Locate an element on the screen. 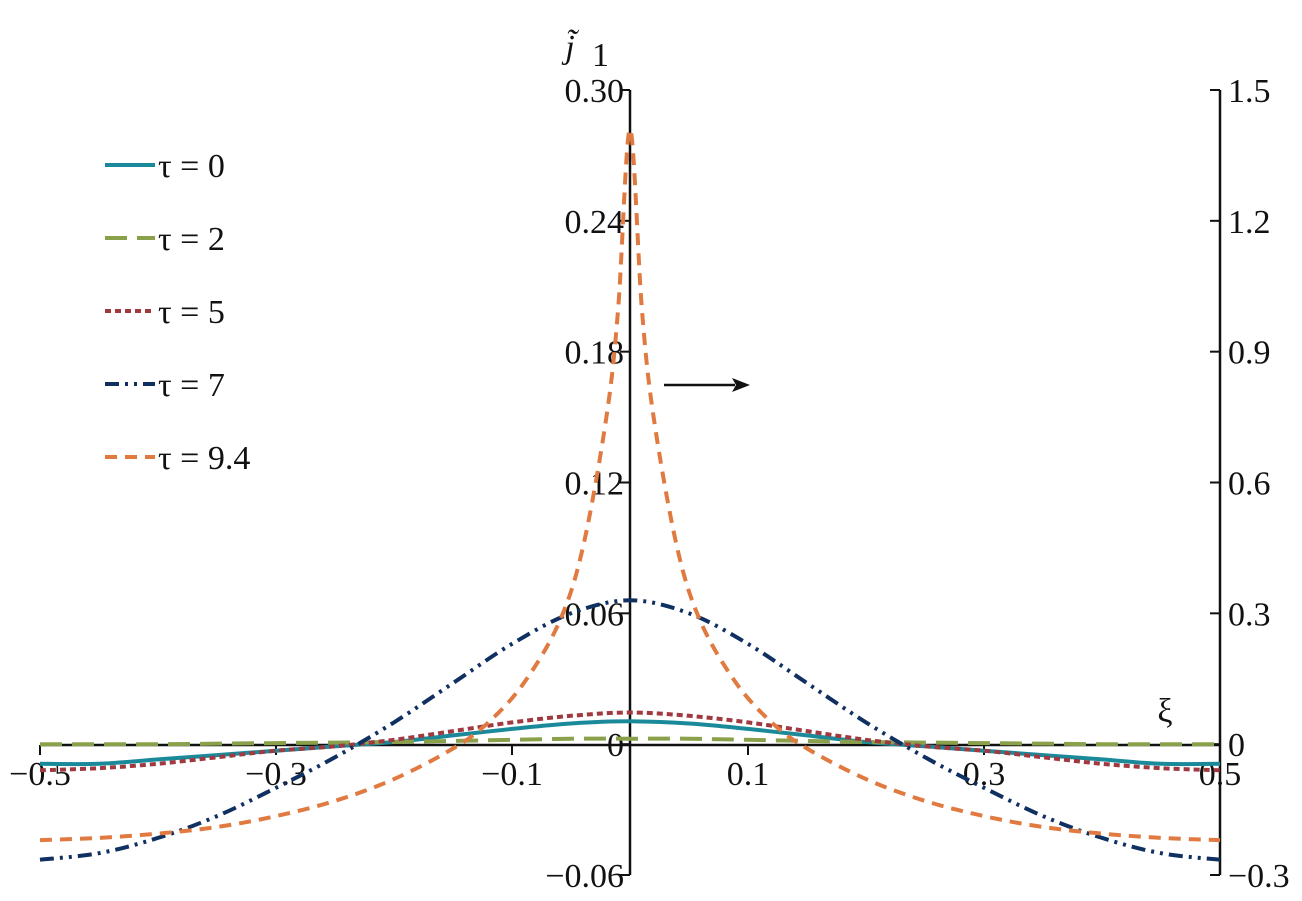 The image size is (1302, 901). y-left-tick-label: 0 is located at coordinates (615, 745).